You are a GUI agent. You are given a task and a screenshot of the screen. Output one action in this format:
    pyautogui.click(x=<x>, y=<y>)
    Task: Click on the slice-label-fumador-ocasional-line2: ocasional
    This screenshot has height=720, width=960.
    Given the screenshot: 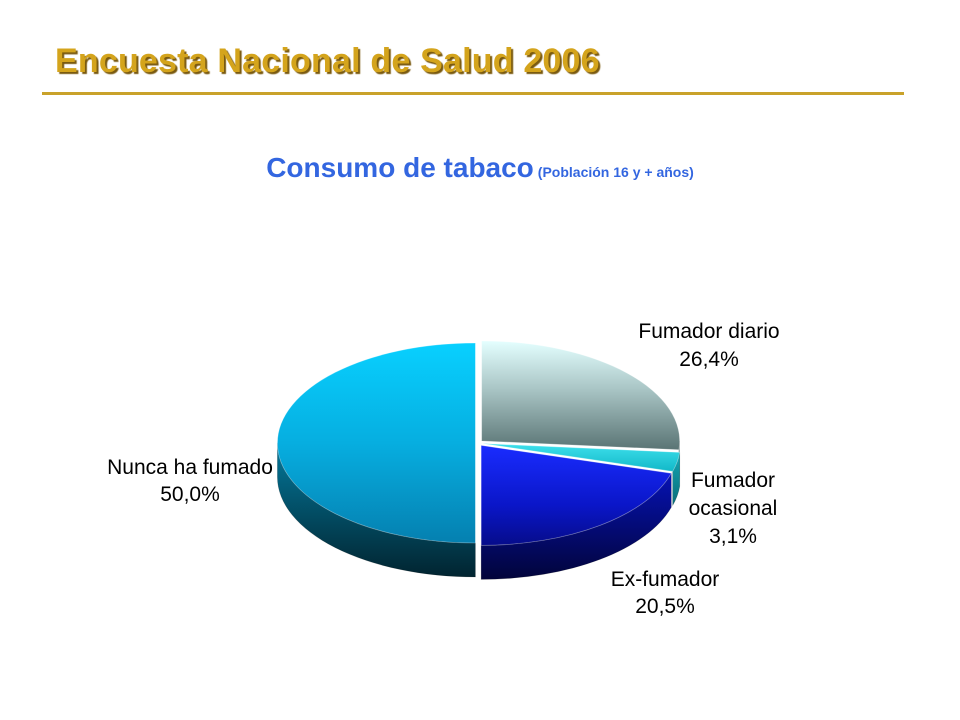 What is the action you would take?
    pyautogui.click(x=733, y=508)
    